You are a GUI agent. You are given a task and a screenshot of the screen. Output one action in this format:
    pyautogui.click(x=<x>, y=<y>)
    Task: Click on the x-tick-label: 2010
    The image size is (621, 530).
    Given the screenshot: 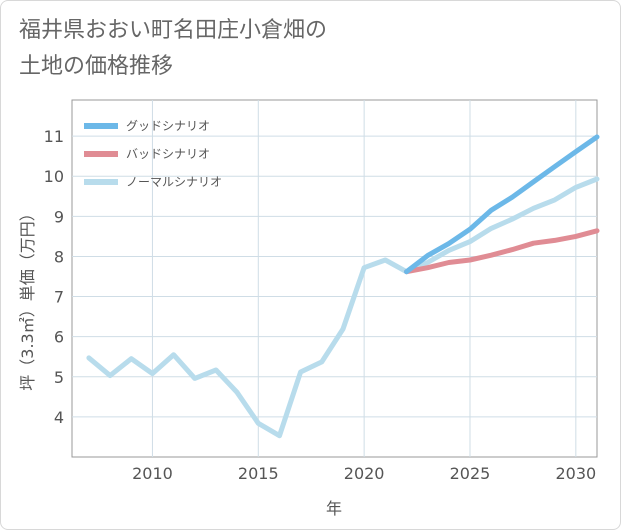 What is the action you would take?
    pyautogui.click(x=152, y=473)
    